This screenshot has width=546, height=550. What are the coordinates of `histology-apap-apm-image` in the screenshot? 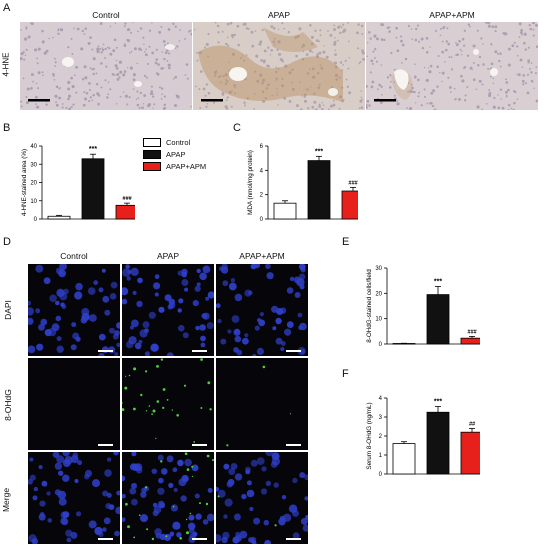 It's located at (452, 66).